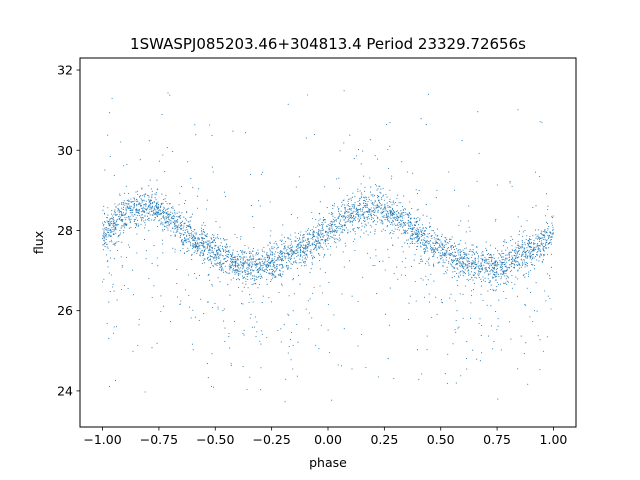  Describe the element at coordinates (271, 439) in the screenshot. I see `x-tick-label: −0.25` at that location.